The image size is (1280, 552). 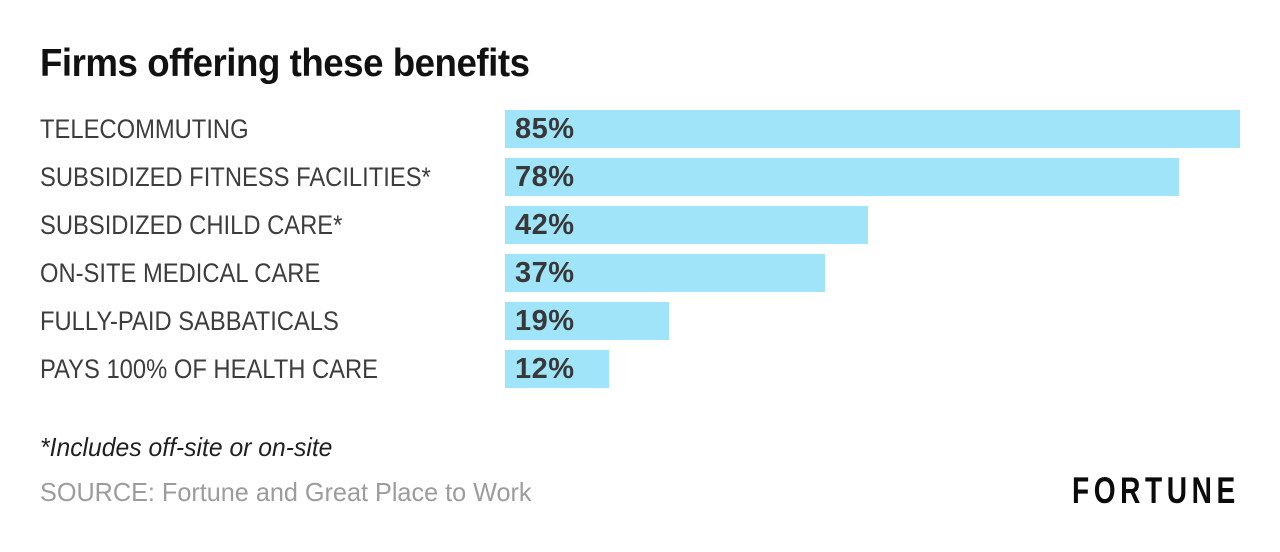 What do you see at coordinates (235, 176) in the screenshot?
I see `category-label: SUBSIDIZED FITNESS FACILITIES*` at bounding box center [235, 176].